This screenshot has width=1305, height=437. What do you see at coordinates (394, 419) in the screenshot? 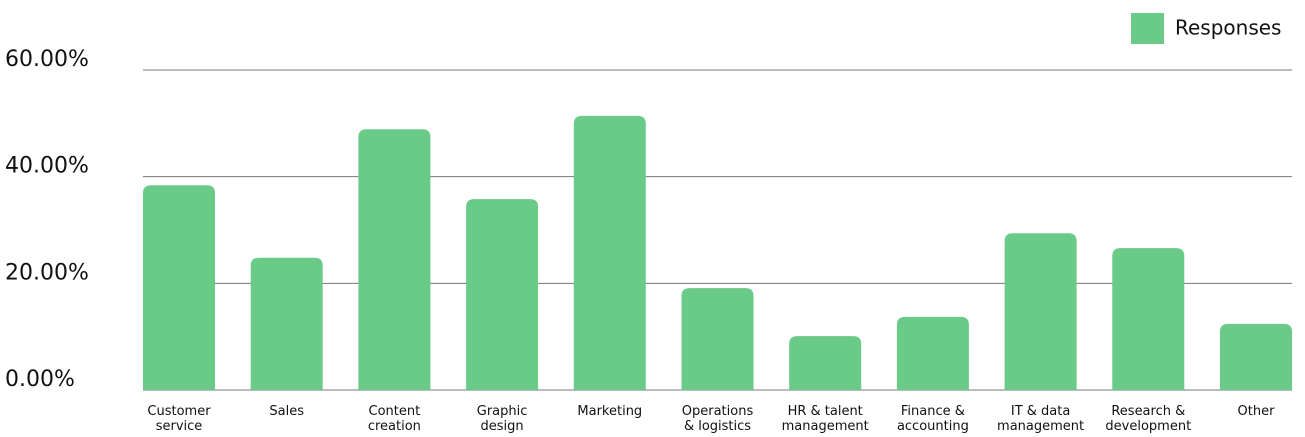
I see `x-tick-label: Content creation` at bounding box center [394, 419].